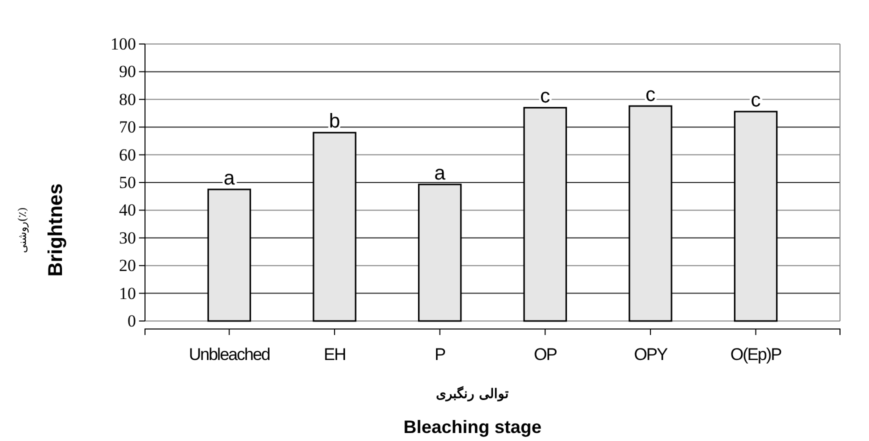  Describe the element at coordinates (229, 354) in the screenshot. I see `x-tick-label: Unbleached` at that location.